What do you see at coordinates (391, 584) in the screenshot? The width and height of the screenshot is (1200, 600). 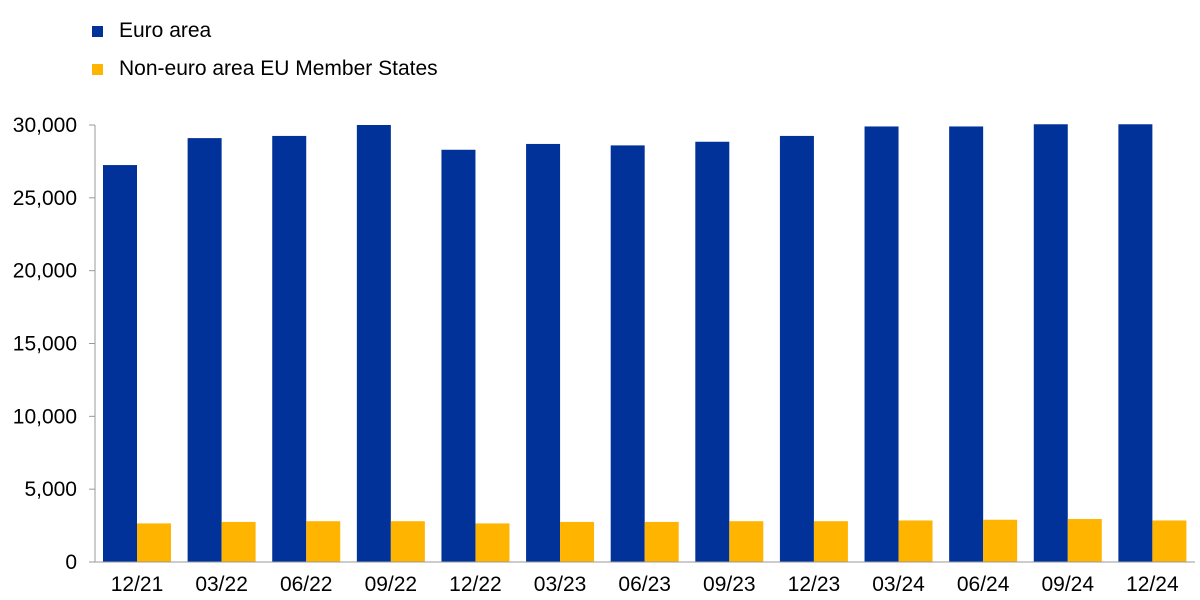 I see `x-tick-label: 09/22` at bounding box center [391, 584].